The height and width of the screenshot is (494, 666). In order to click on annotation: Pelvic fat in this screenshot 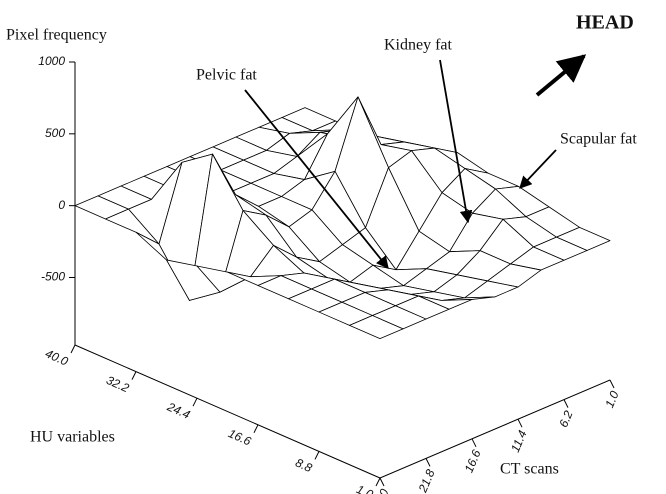, I will do `click(226, 75)`.